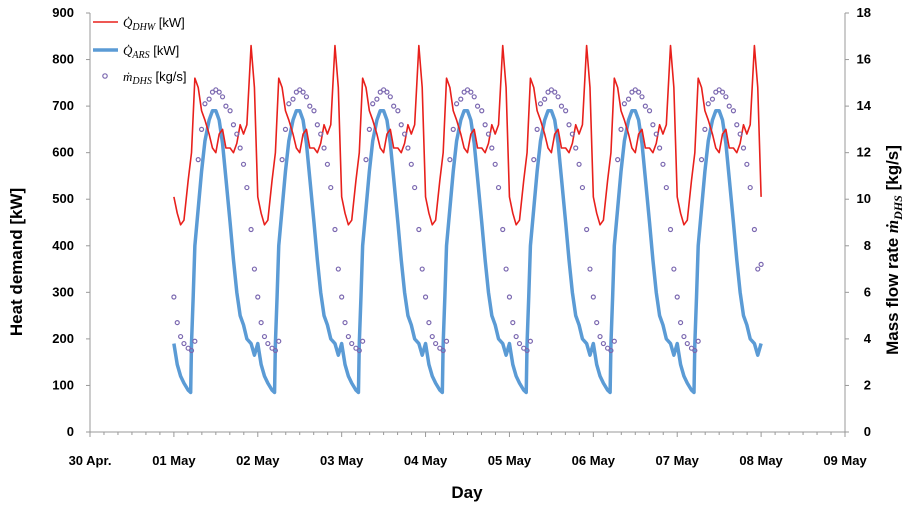 Image resolution: width=913 pixels, height=505 pixels. What do you see at coordinates (761, 460) in the screenshot?
I see `x-tick-label: 08 May` at bounding box center [761, 460].